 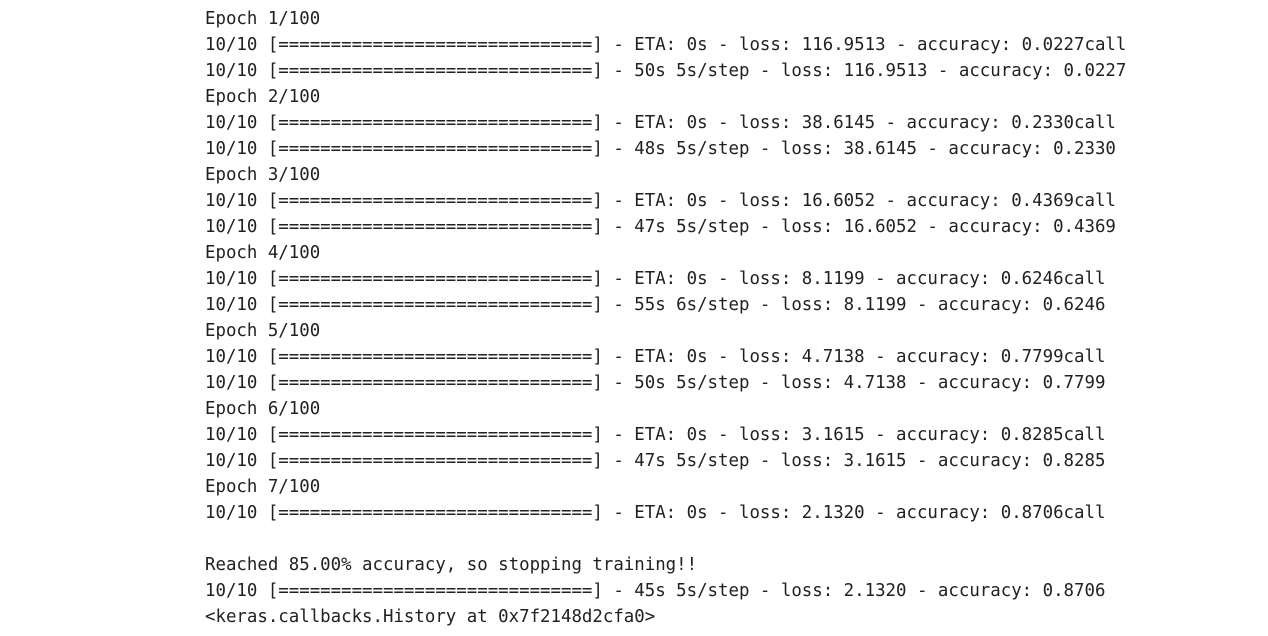 What do you see at coordinates (263, 175) in the screenshot?
I see `output-line: Epoch 3/100` at bounding box center [263, 175].